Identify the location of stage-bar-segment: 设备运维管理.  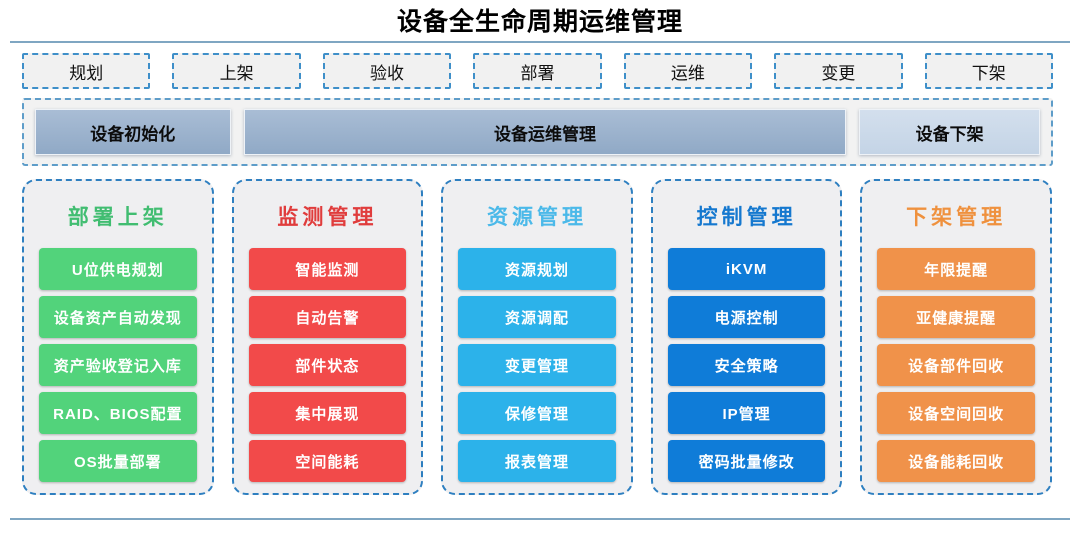
(545, 132).